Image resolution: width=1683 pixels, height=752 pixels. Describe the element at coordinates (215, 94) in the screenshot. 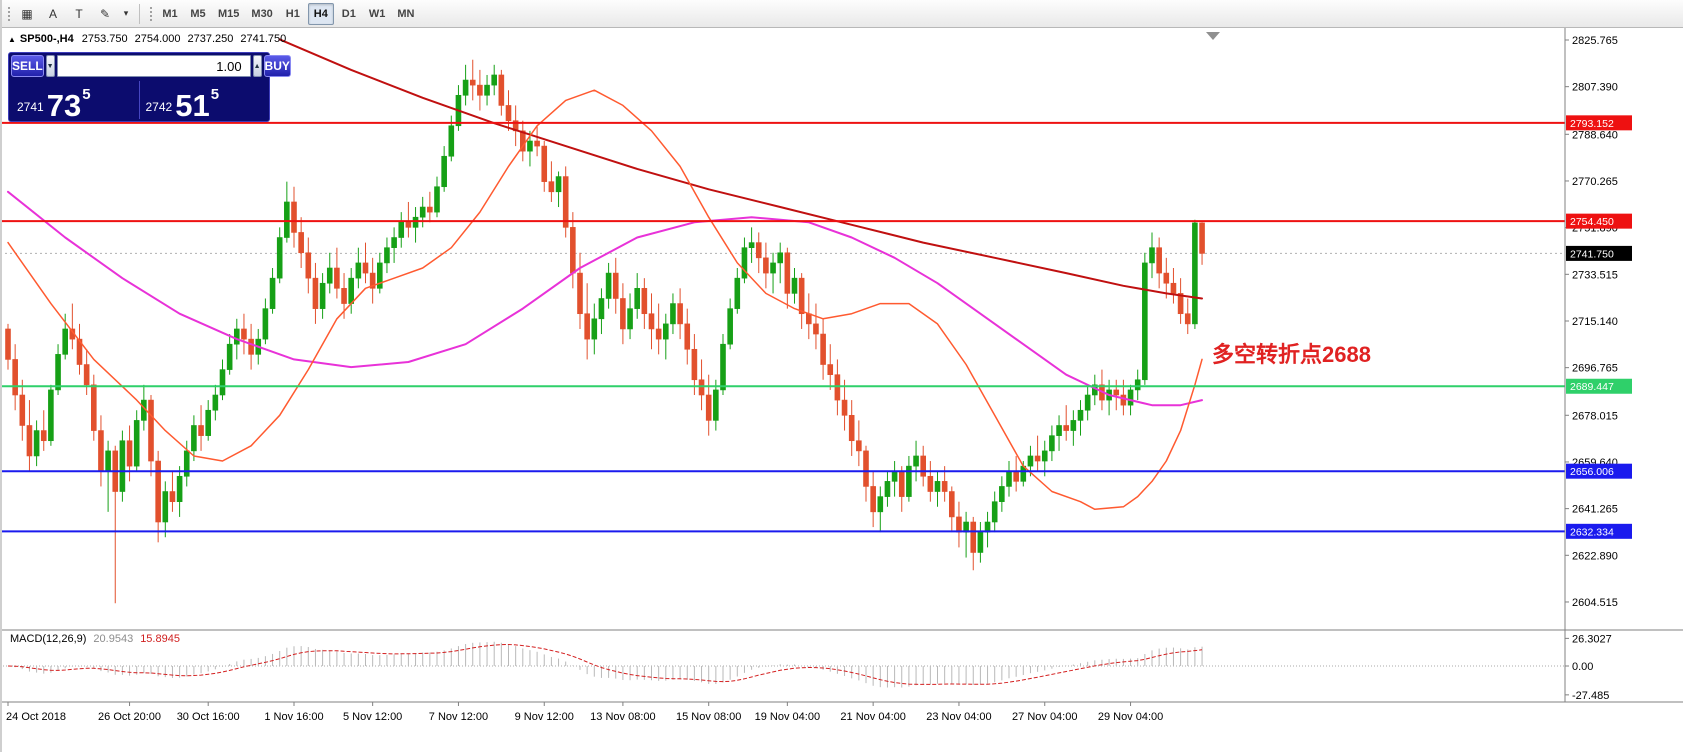

I see `ask-pip-digit: 5` at that location.